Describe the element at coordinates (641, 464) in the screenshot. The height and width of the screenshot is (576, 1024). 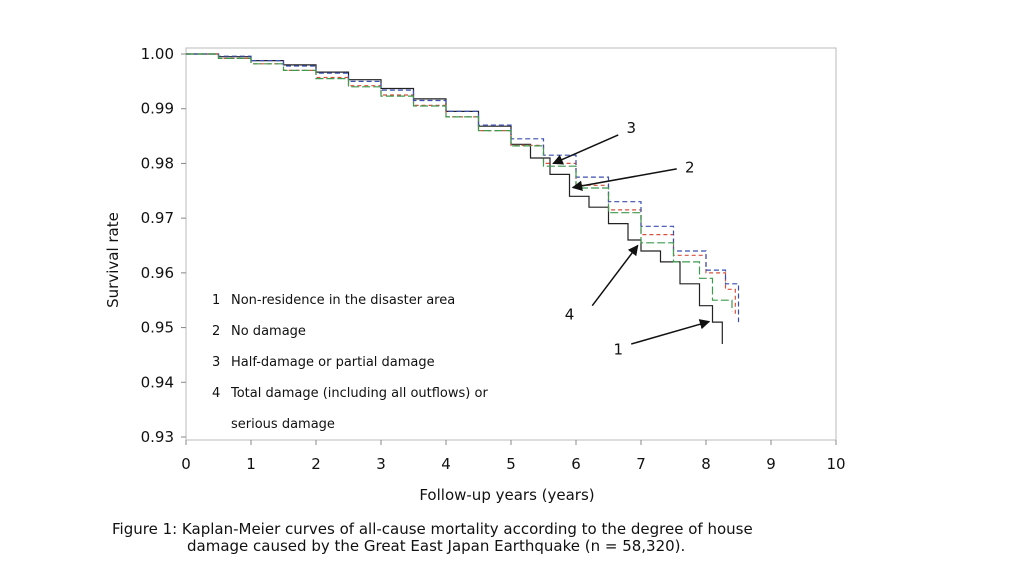
I see `x-tick-label: 7` at that location.